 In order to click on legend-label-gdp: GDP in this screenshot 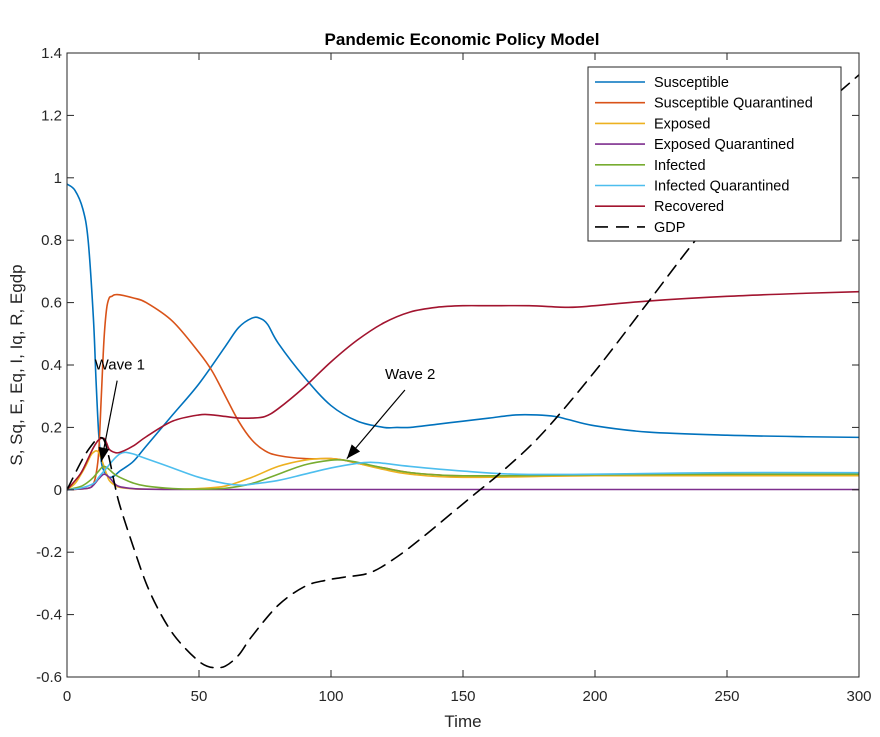, I will do `click(669, 228)`.